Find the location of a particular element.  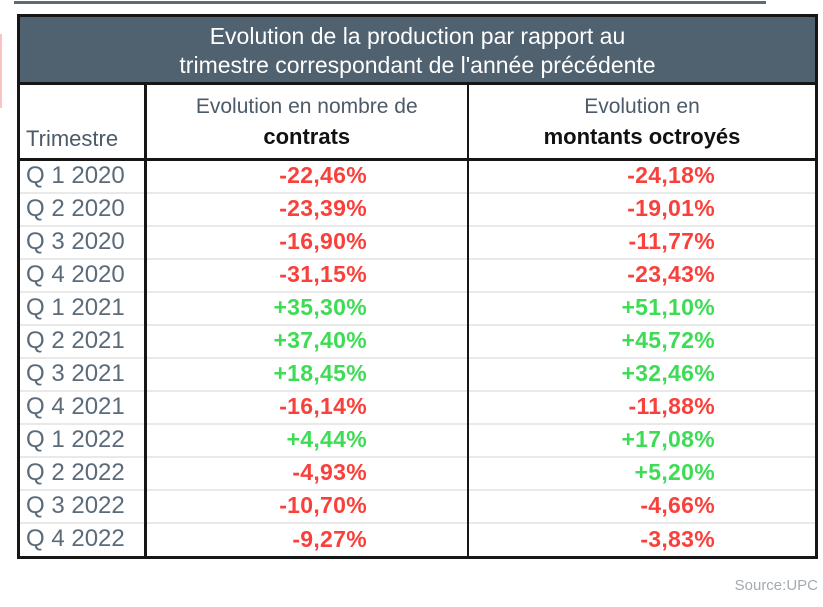

table-row: Q 2 2021 +37,40% +45,72% is located at coordinates (417, 340).